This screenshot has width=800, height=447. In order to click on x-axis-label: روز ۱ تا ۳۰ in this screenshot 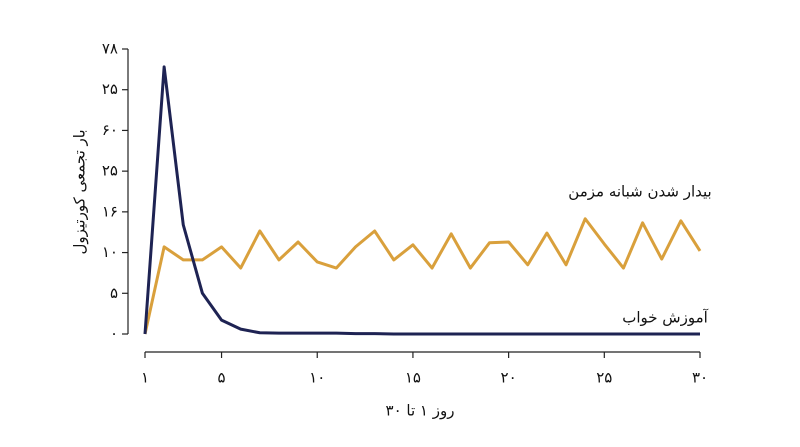, I will do `click(420, 411)`.